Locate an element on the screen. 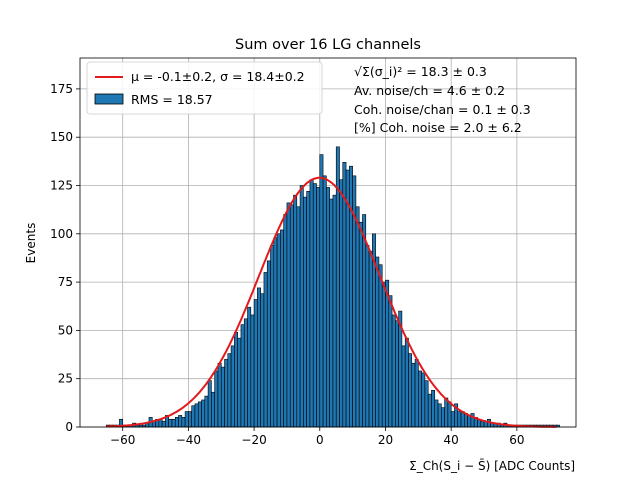  legend-box is located at coordinates (204, 88).